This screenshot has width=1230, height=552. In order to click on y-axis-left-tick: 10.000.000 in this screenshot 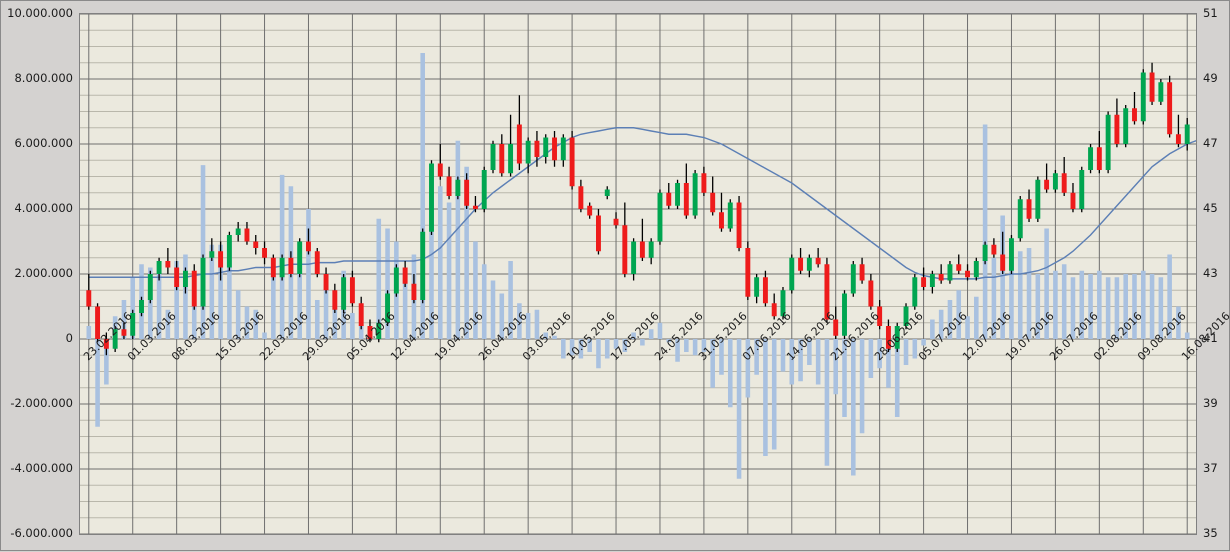, I will do `click(40, 13)`.